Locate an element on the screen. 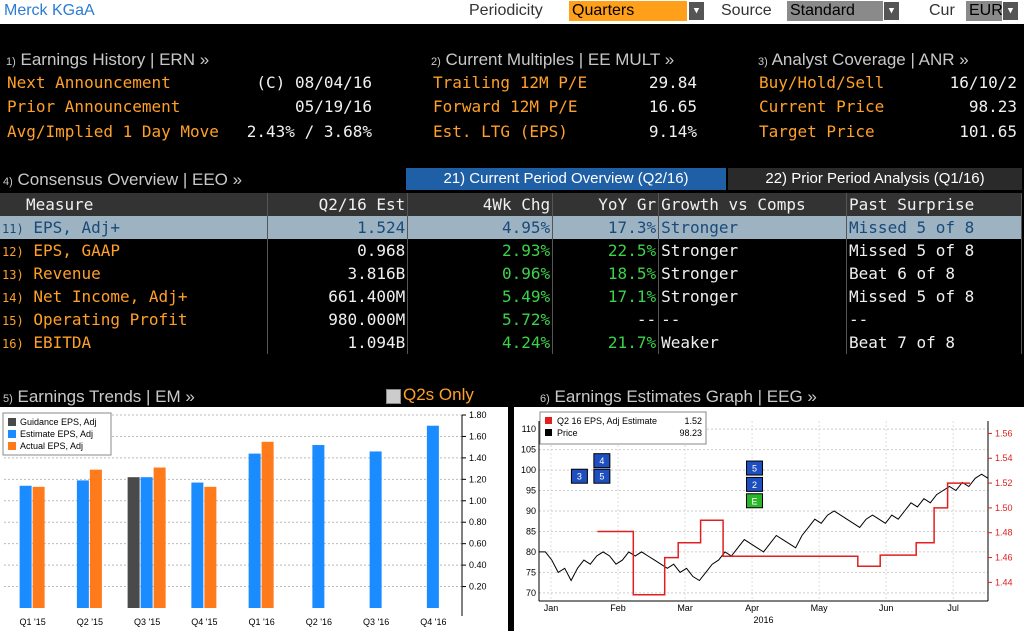 The width and height of the screenshot is (1024, 631). eeg-left-tick-label: 95 is located at coordinates (531, 491).